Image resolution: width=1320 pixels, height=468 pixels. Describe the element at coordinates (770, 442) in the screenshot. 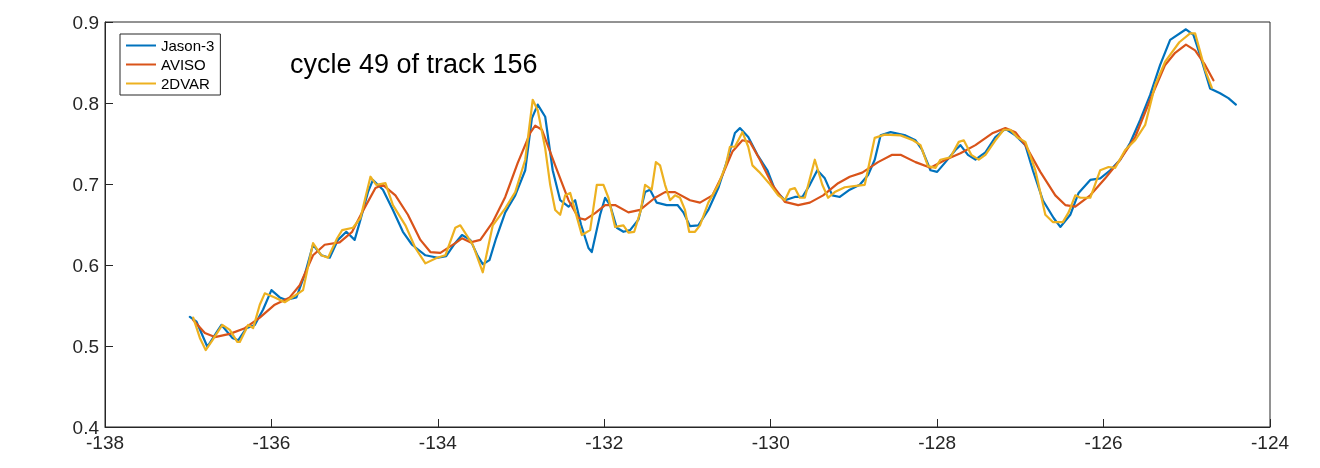

I see `x-tick-label: -130` at that location.